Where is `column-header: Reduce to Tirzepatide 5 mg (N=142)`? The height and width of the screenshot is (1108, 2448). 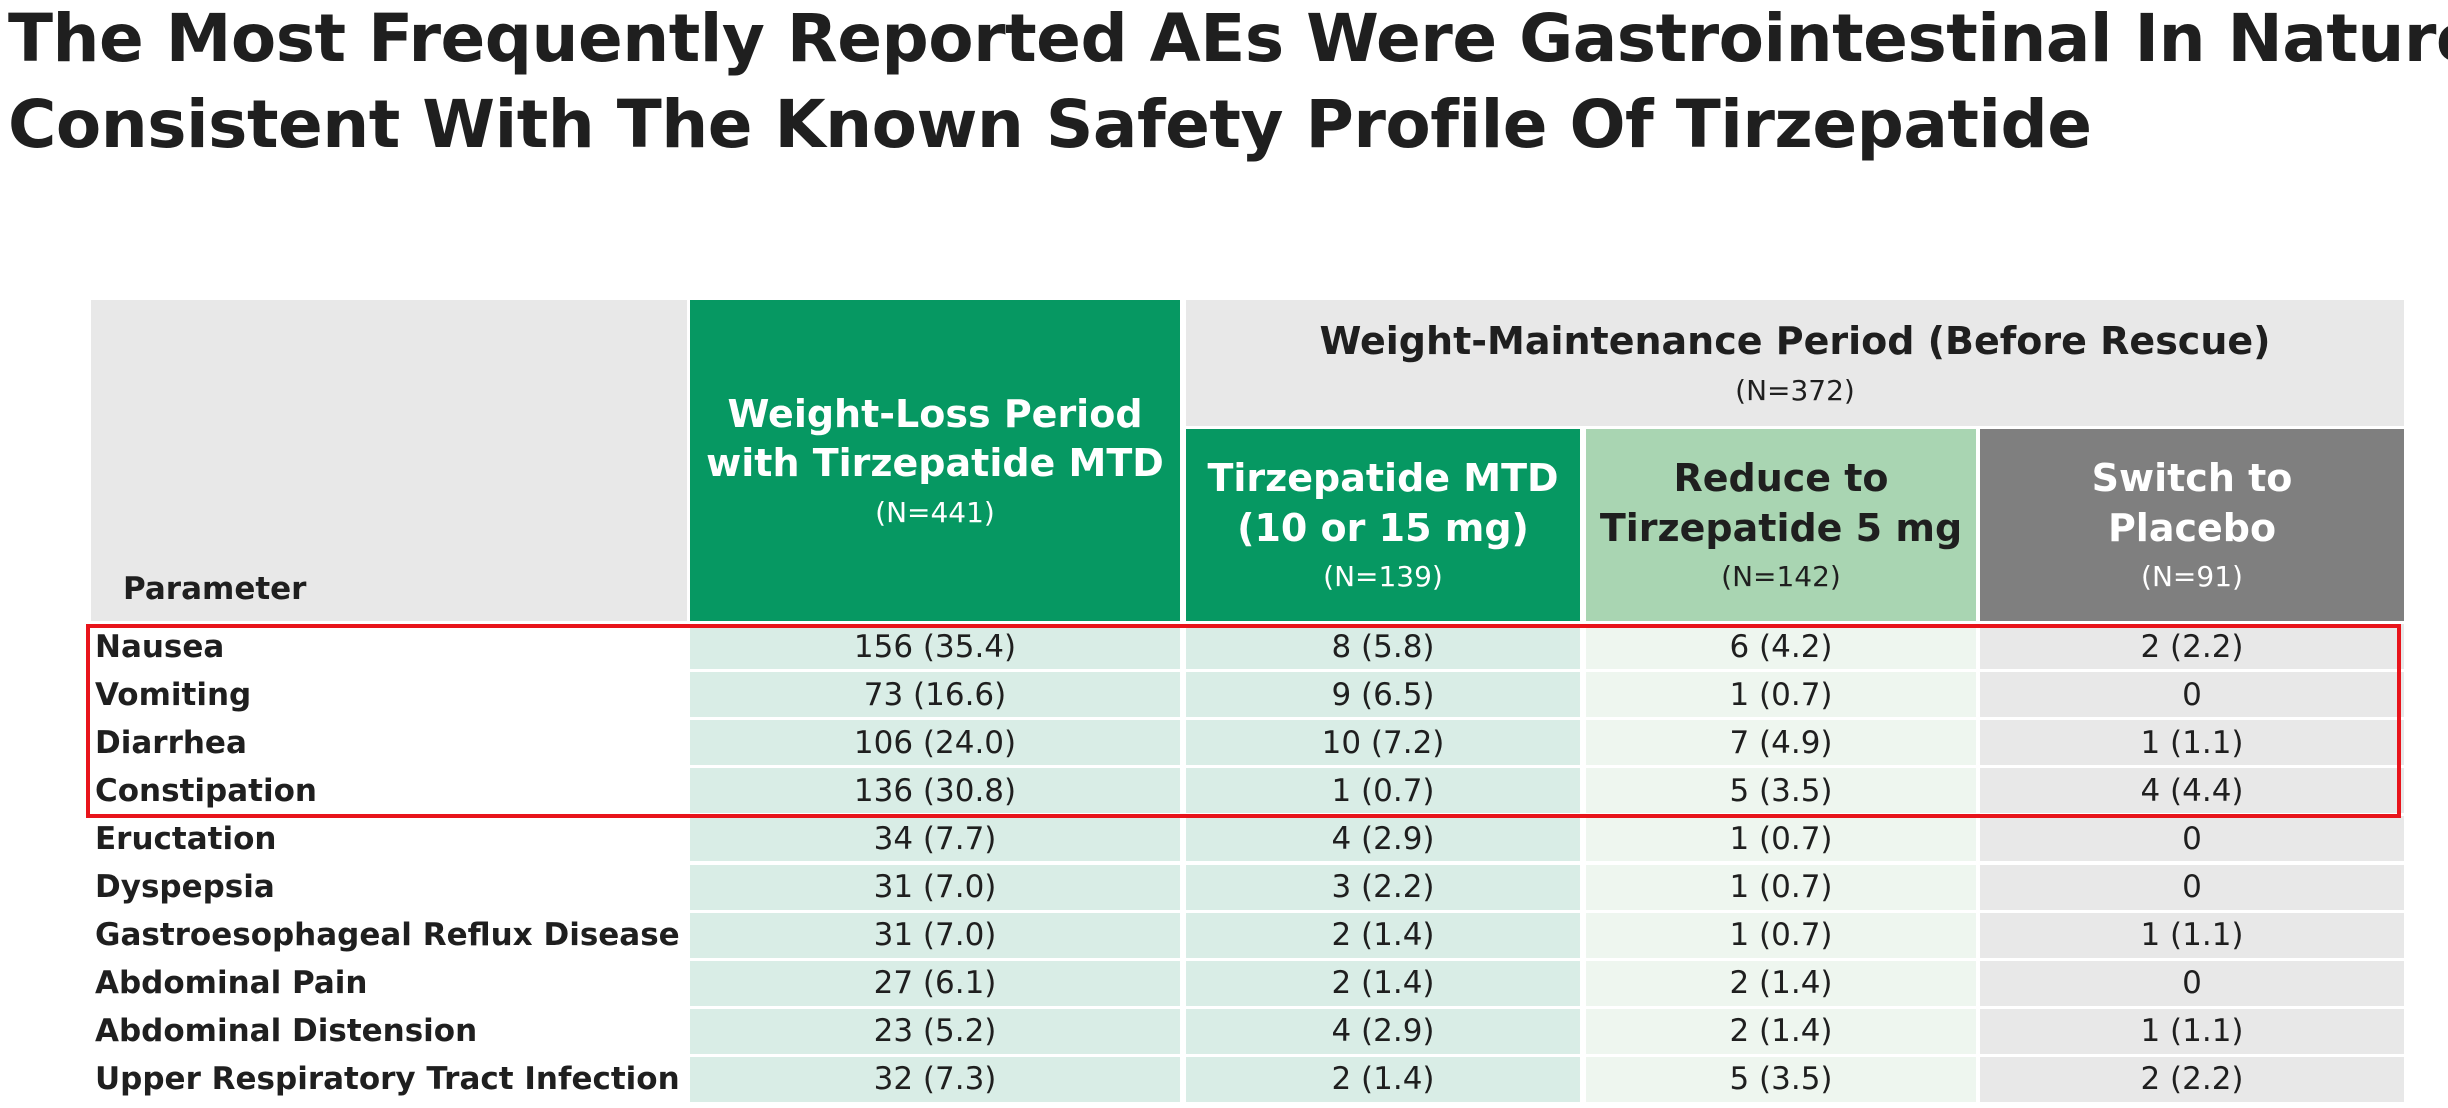
column-header: Reduce to Tirzepatide 5 mg (N=142) is located at coordinates (1781, 525).